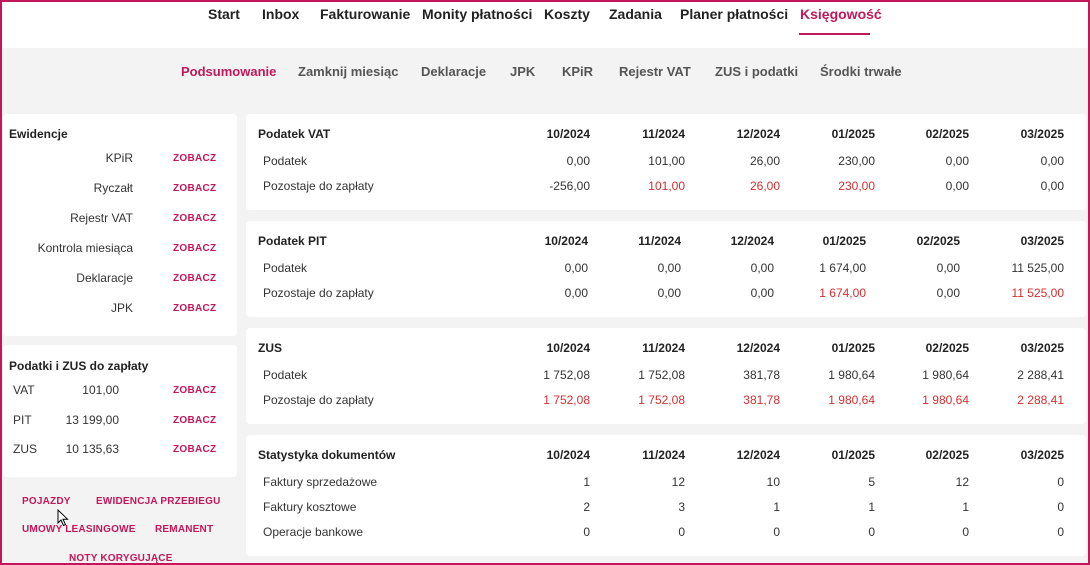  Describe the element at coordinates (195, 308) in the screenshot. I see `ewidencja-jpk-zobacz: ZOBACZ` at that location.